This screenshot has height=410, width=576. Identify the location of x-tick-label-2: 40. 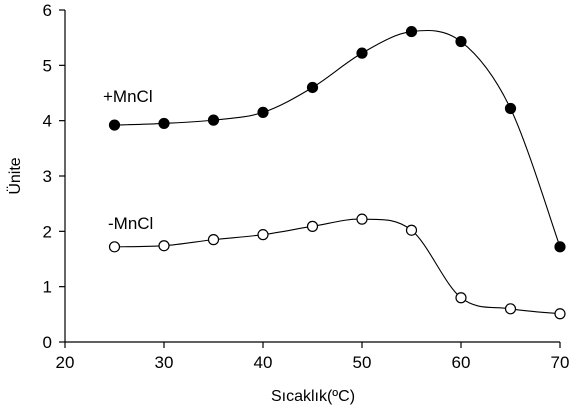
(263, 362).